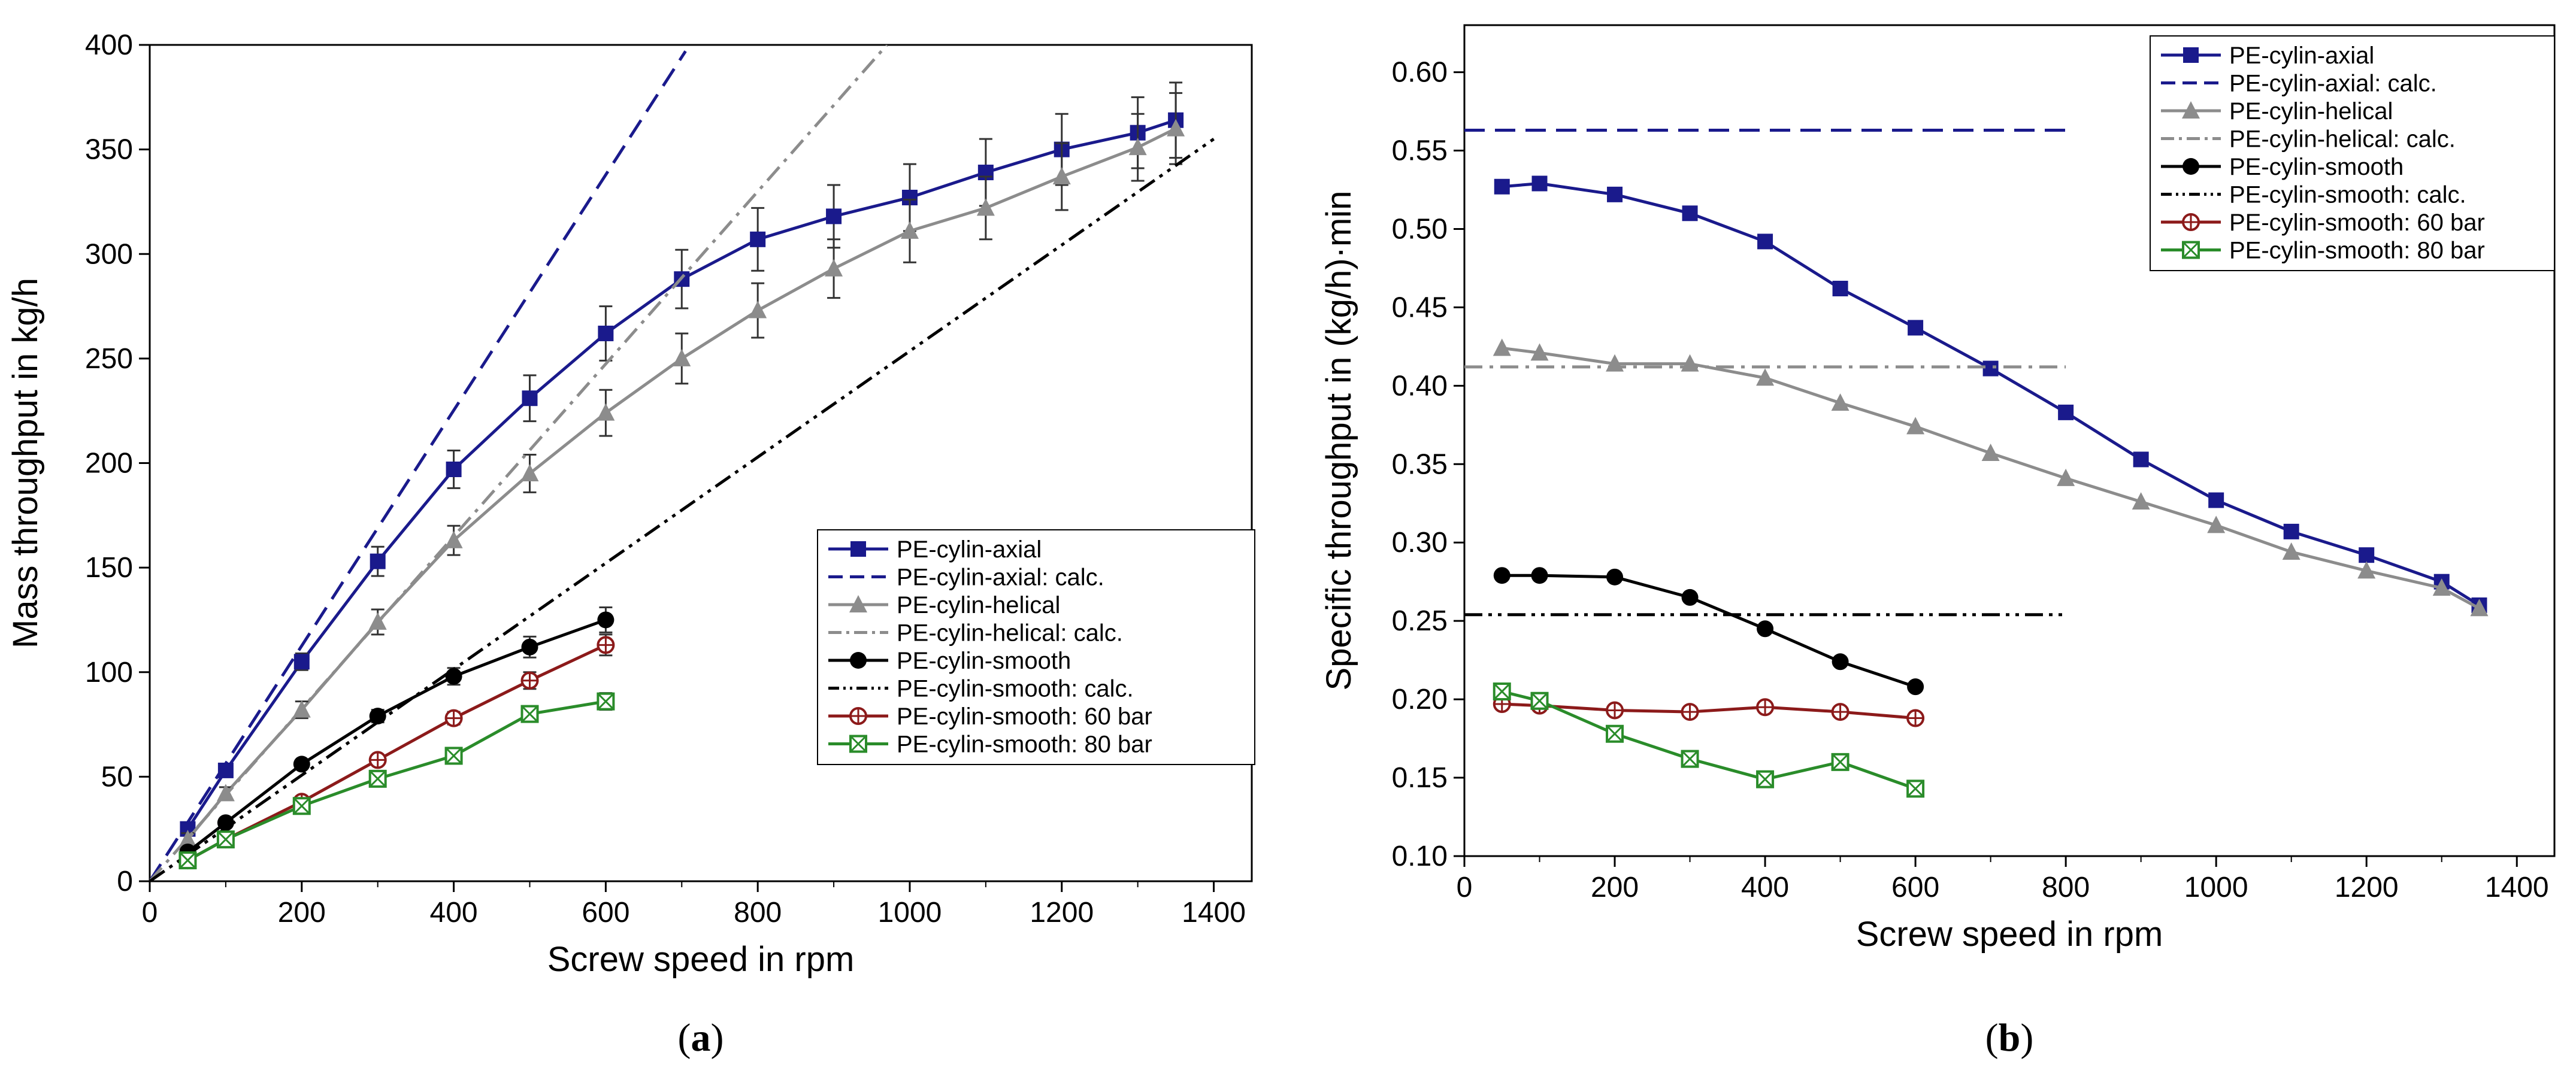 The height and width of the screenshot is (1083, 2576). I want to click on legend-item: PE-cylin-helical: calc., so click(2308, 139).